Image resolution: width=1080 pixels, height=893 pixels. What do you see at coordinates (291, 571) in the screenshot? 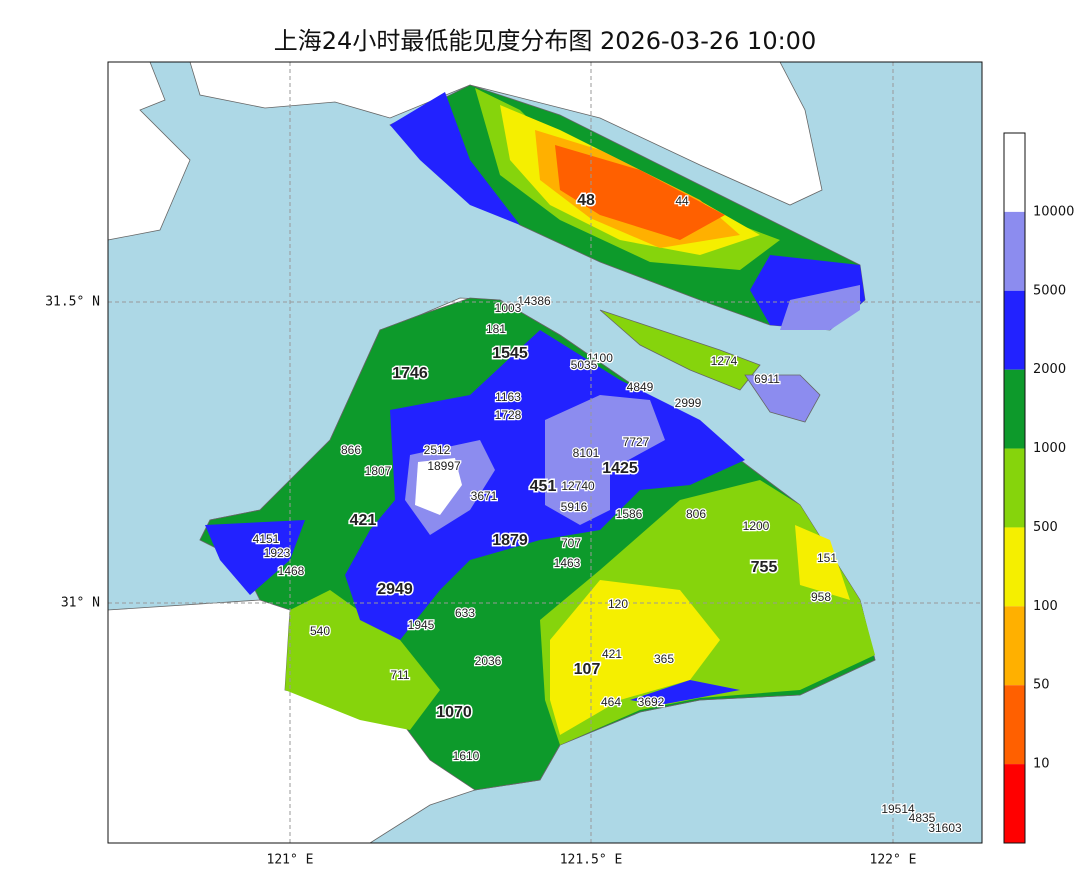
I see `station-label: 1468` at bounding box center [291, 571].